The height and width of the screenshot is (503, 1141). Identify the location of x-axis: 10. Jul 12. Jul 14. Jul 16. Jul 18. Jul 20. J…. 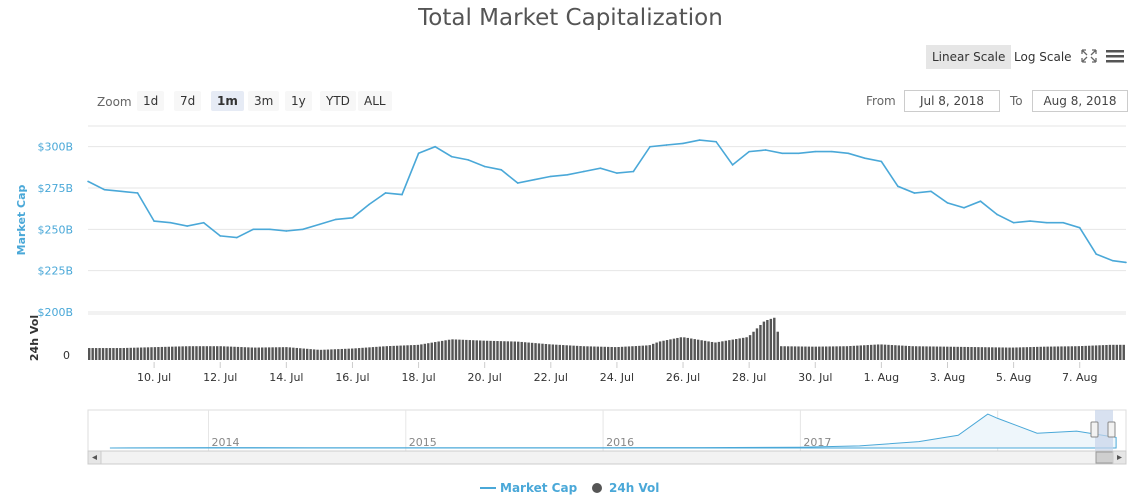
(617, 373).